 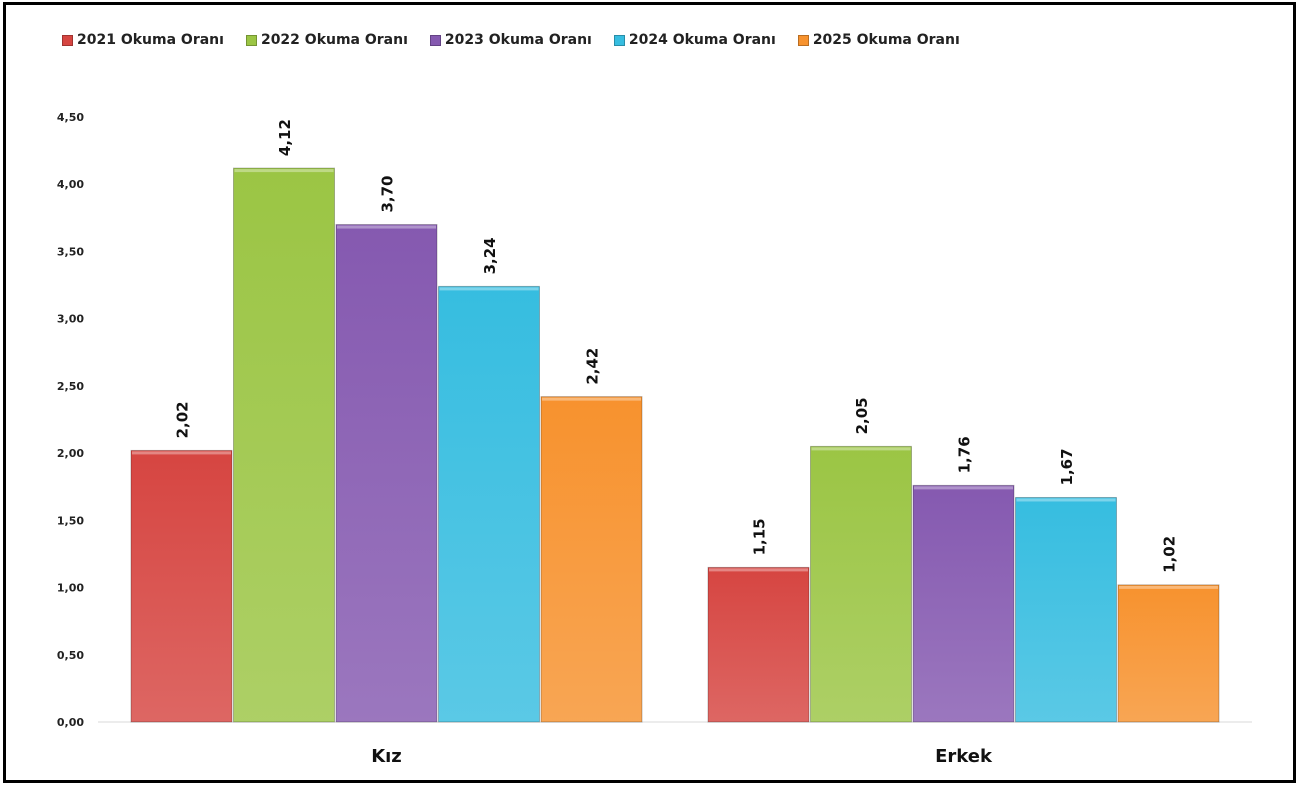 What do you see at coordinates (435, 40) in the screenshot?
I see `legend-swatch-2023` at bounding box center [435, 40].